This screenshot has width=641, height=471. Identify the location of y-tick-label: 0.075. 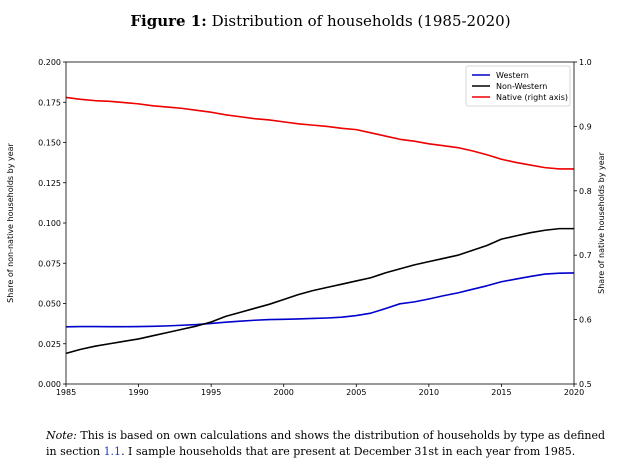
(49, 263).